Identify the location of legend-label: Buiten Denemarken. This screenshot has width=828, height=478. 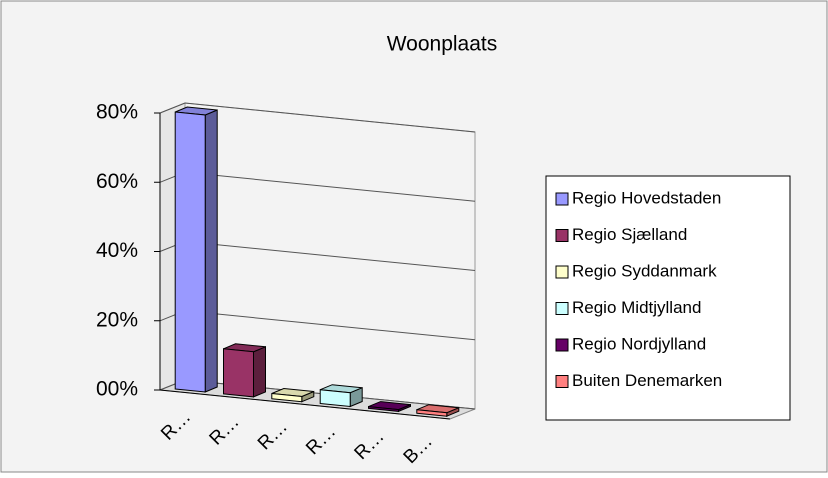
(647, 380).